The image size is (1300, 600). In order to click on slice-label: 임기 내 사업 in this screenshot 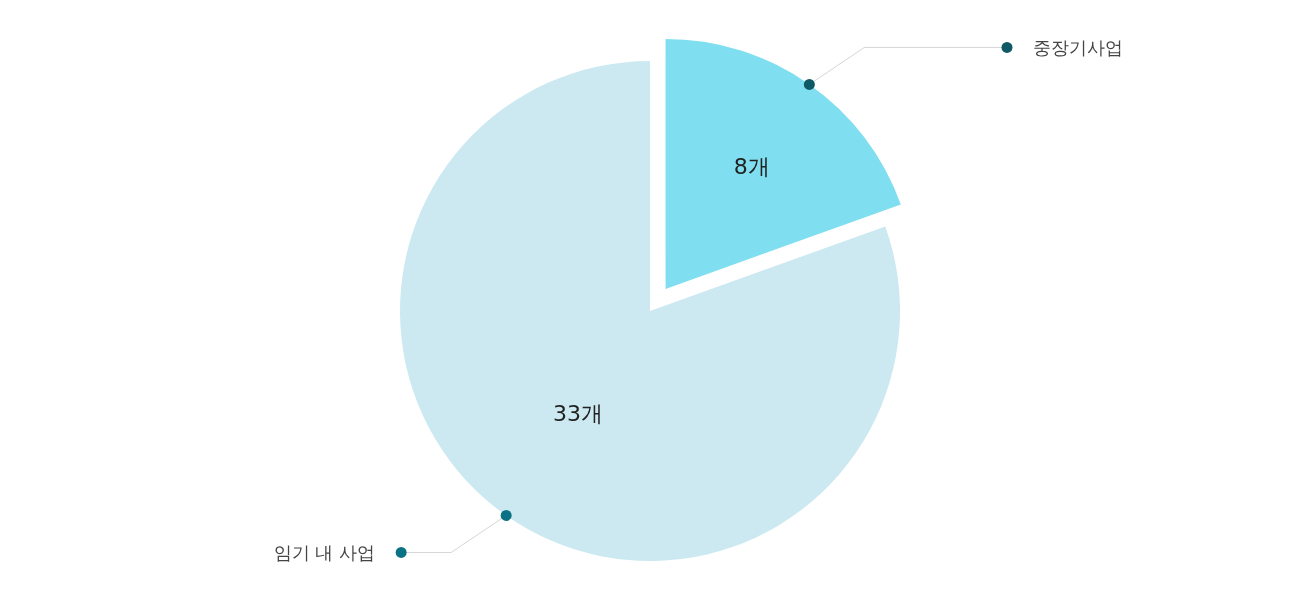, I will do `click(324, 552)`.